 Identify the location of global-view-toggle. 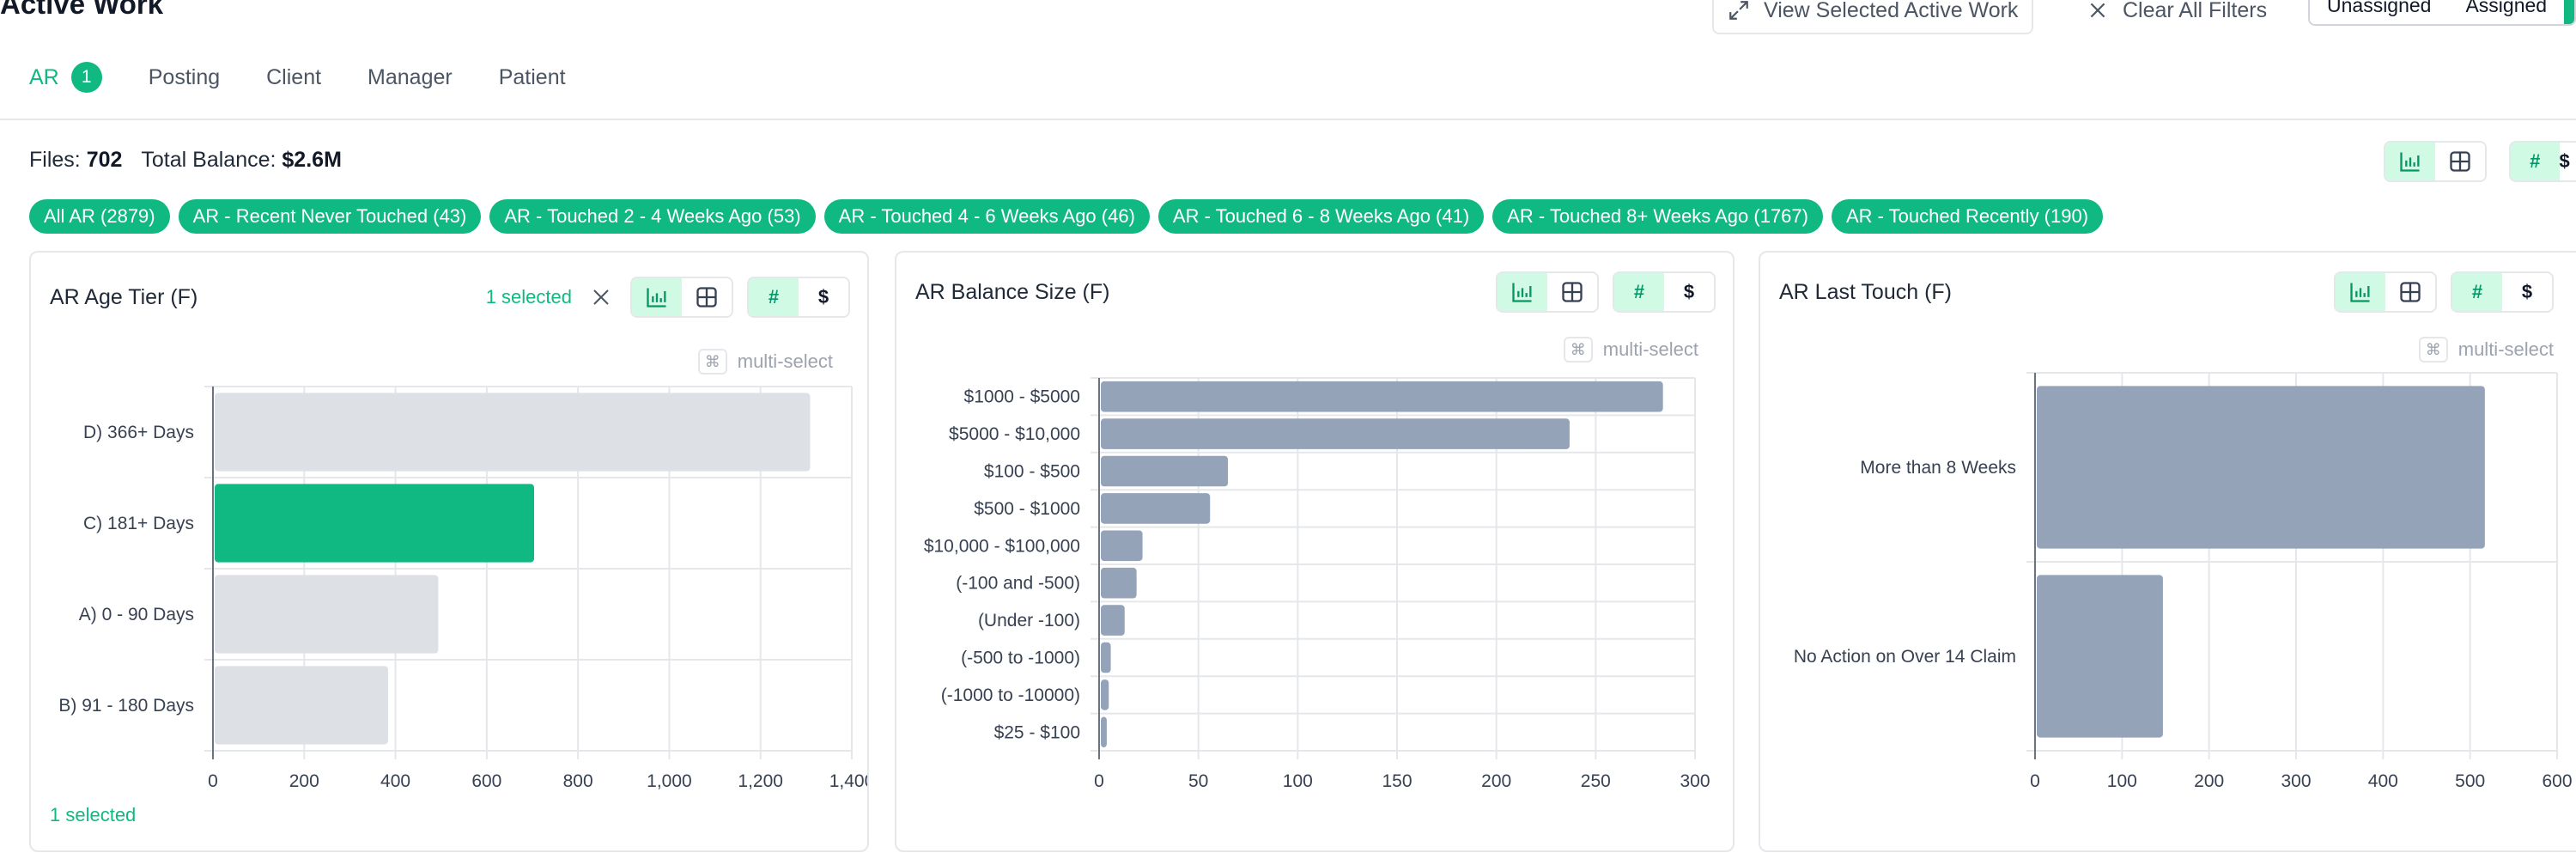
(2435, 161).